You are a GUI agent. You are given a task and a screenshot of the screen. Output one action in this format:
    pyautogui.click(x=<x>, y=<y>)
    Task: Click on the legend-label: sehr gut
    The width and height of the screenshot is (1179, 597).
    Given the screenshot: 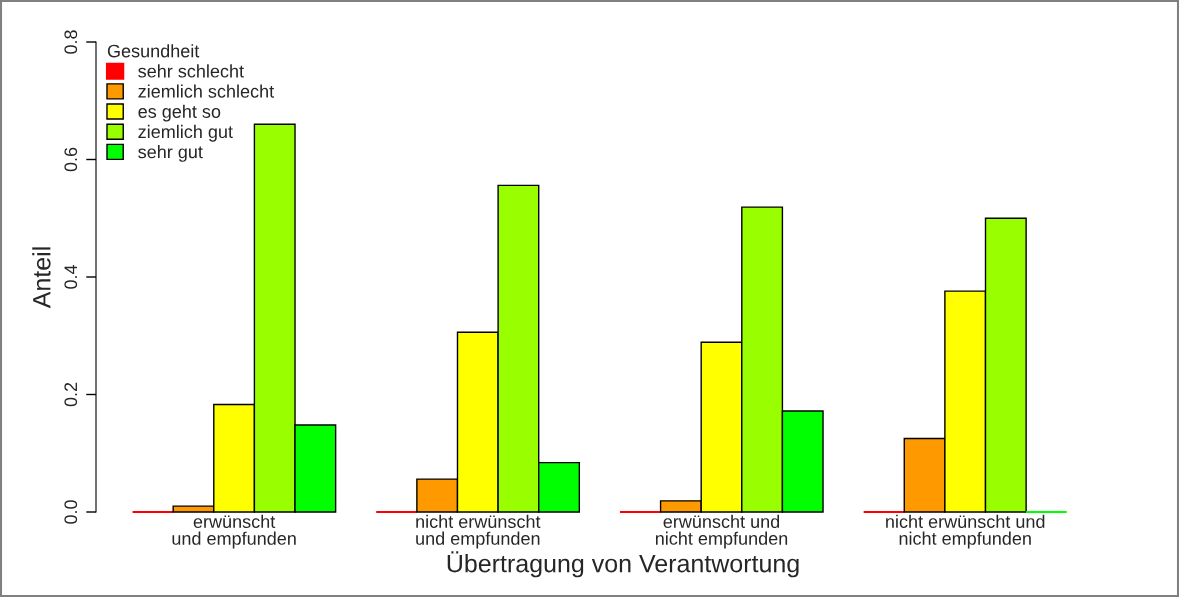 What is the action you would take?
    pyautogui.click(x=170, y=153)
    